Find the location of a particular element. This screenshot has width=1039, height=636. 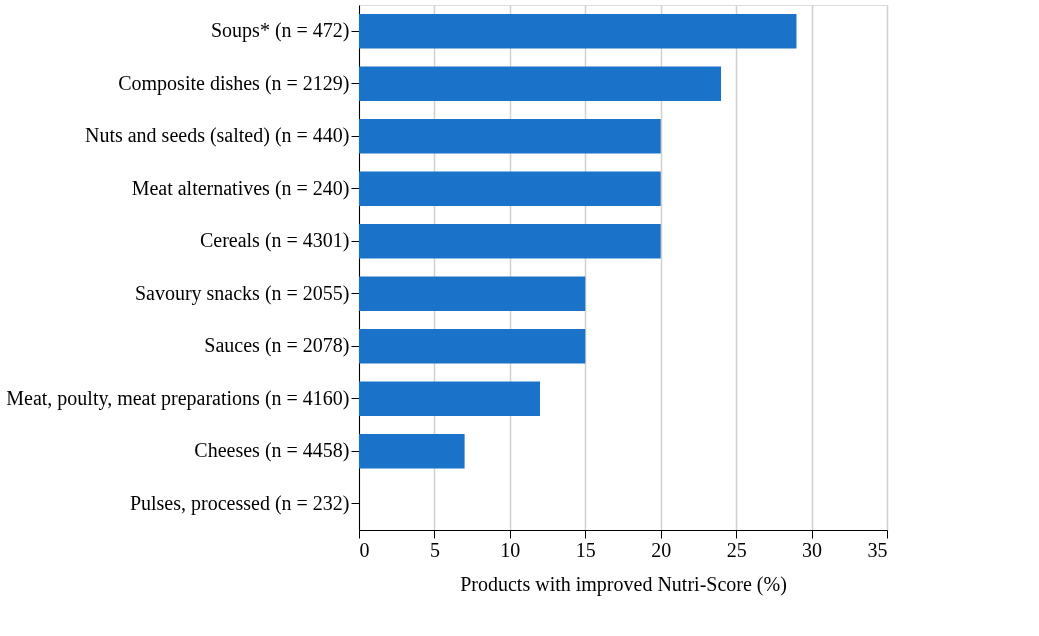

x-tick-label: 0 is located at coordinates (364, 549).